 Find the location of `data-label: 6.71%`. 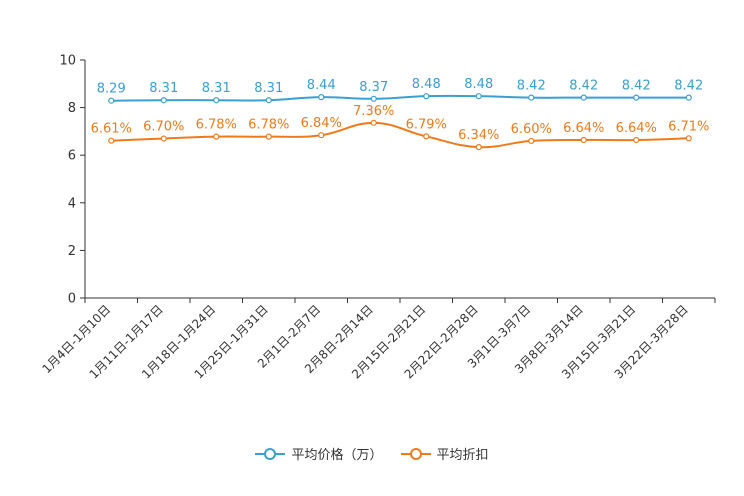

data-label: 6.71% is located at coordinates (688, 126).